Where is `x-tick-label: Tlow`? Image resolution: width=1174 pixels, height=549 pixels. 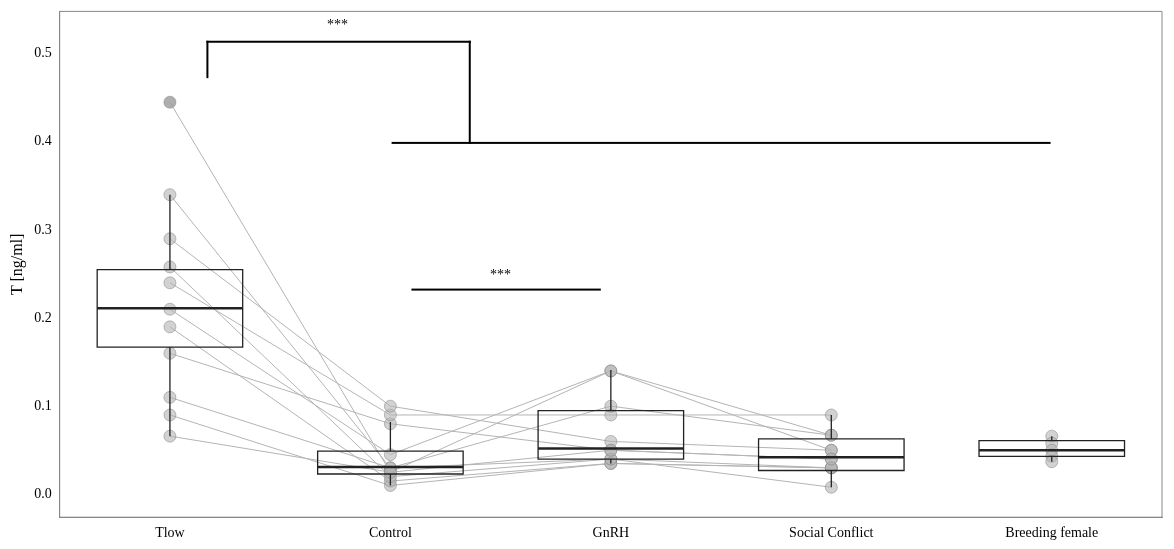 x-tick-label: Tlow is located at coordinates (170, 533).